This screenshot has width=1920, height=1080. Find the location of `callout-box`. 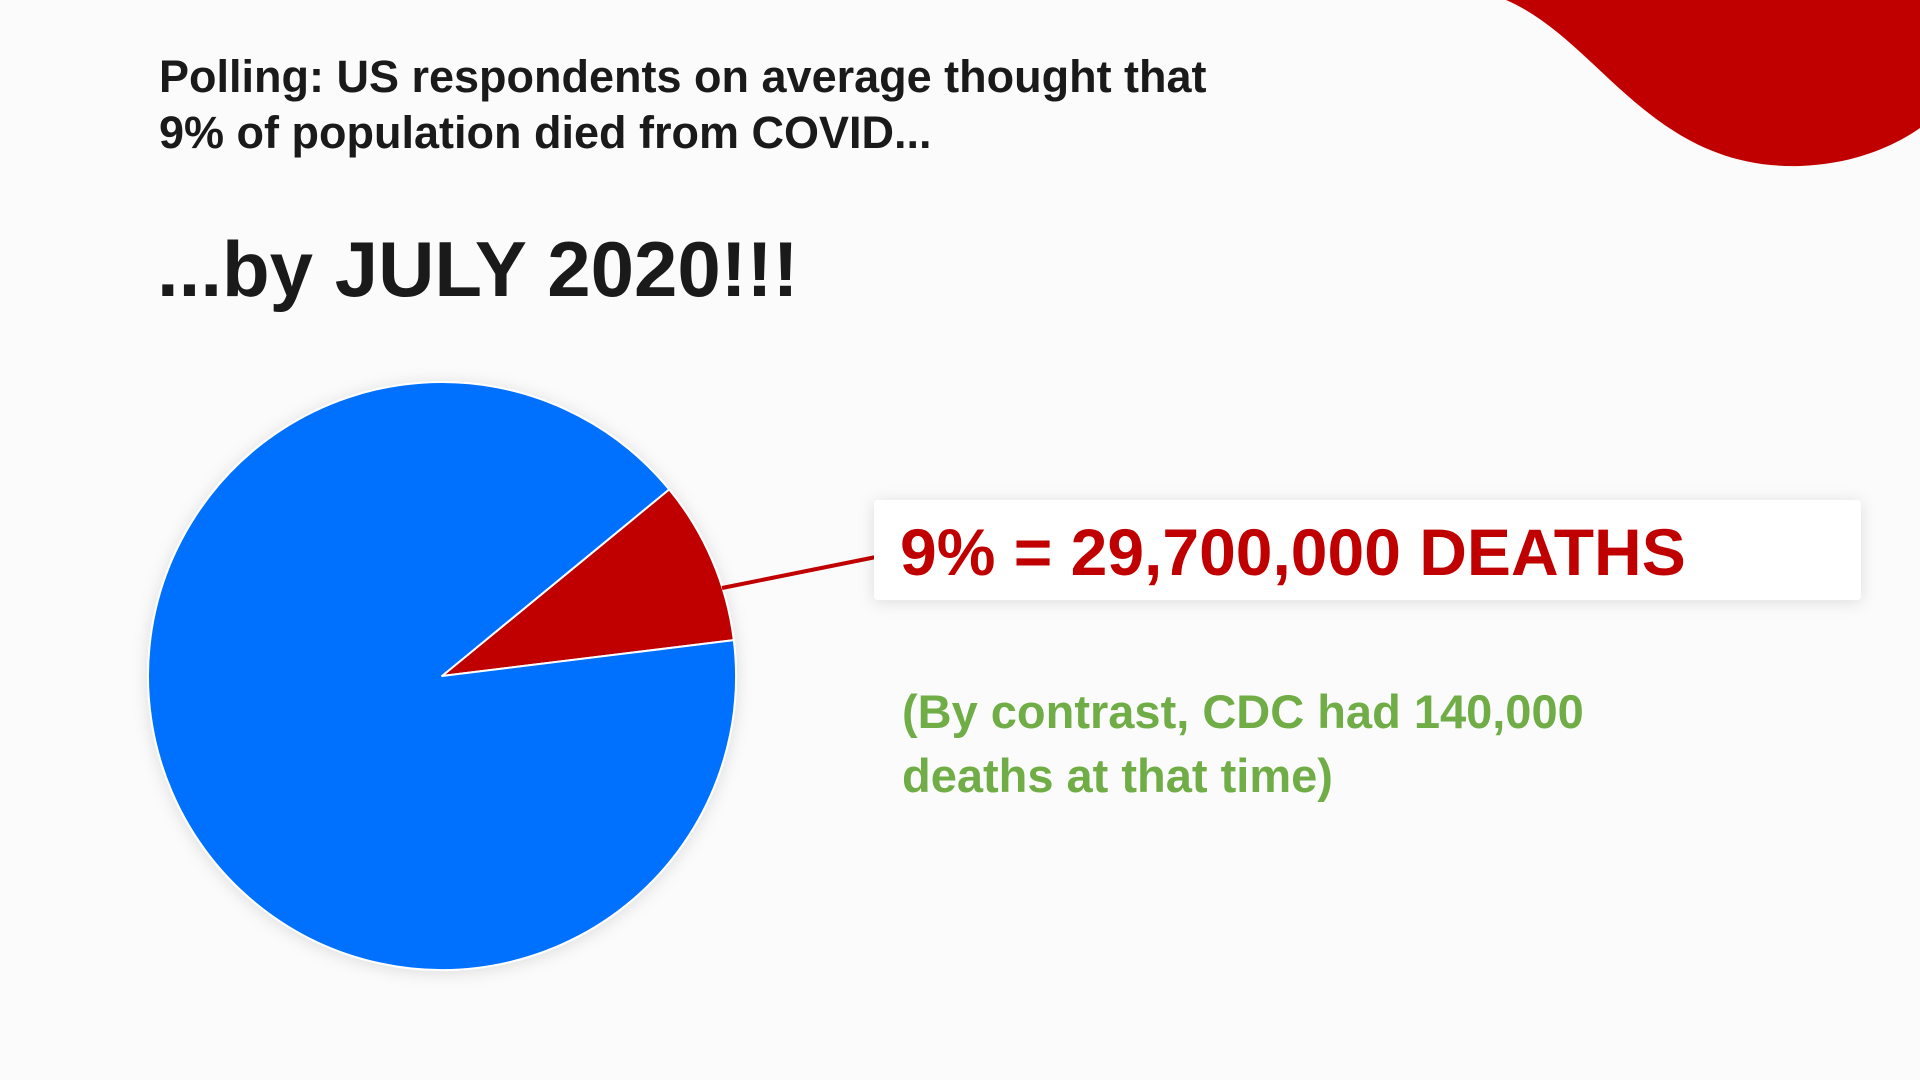

callout-box is located at coordinates (1367, 550).